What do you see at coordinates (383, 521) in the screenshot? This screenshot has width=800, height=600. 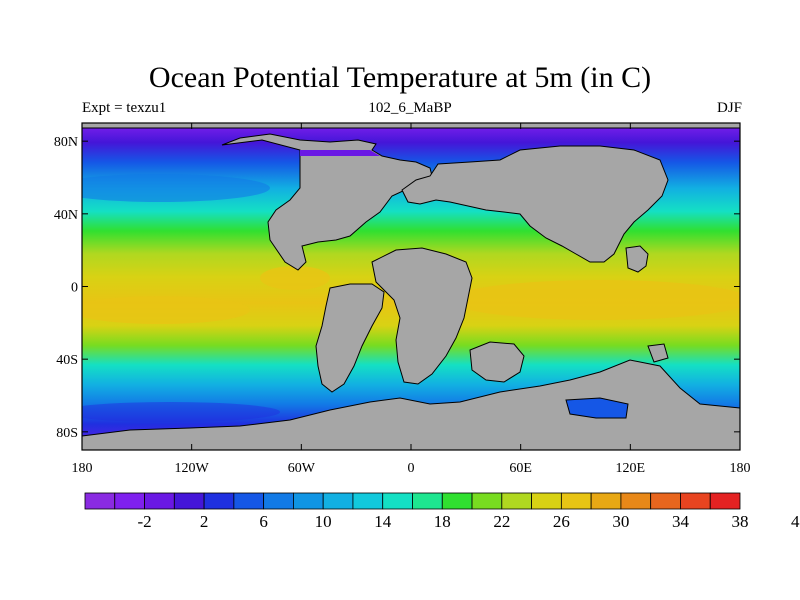 I see `colorbar-label: 14` at bounding box center [383, 521].